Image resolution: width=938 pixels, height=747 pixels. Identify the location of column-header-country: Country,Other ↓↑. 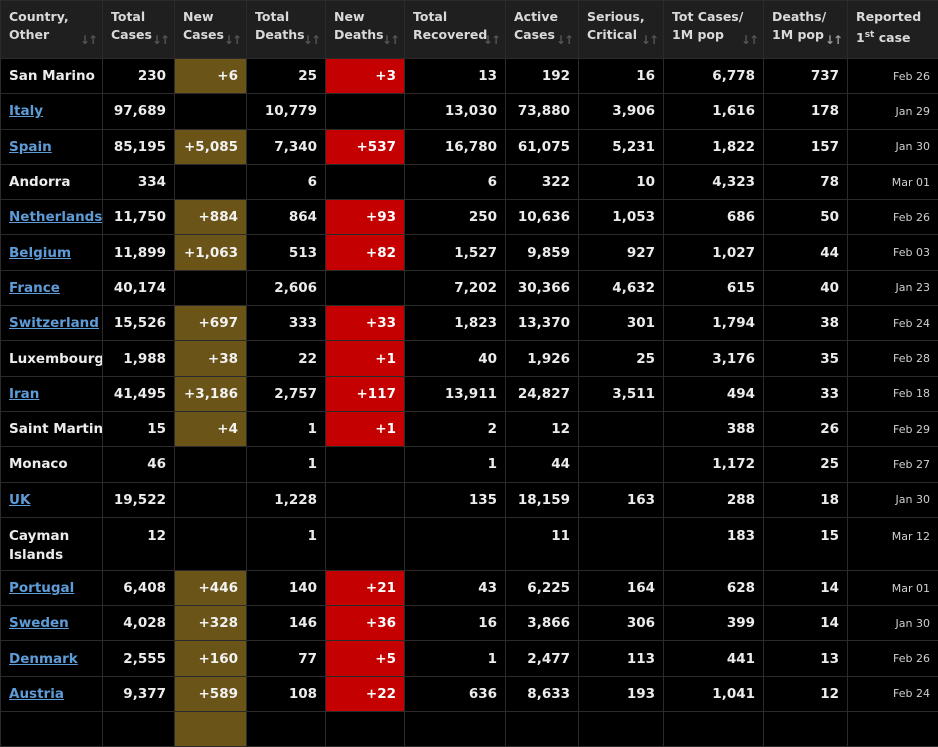
(52, 30).